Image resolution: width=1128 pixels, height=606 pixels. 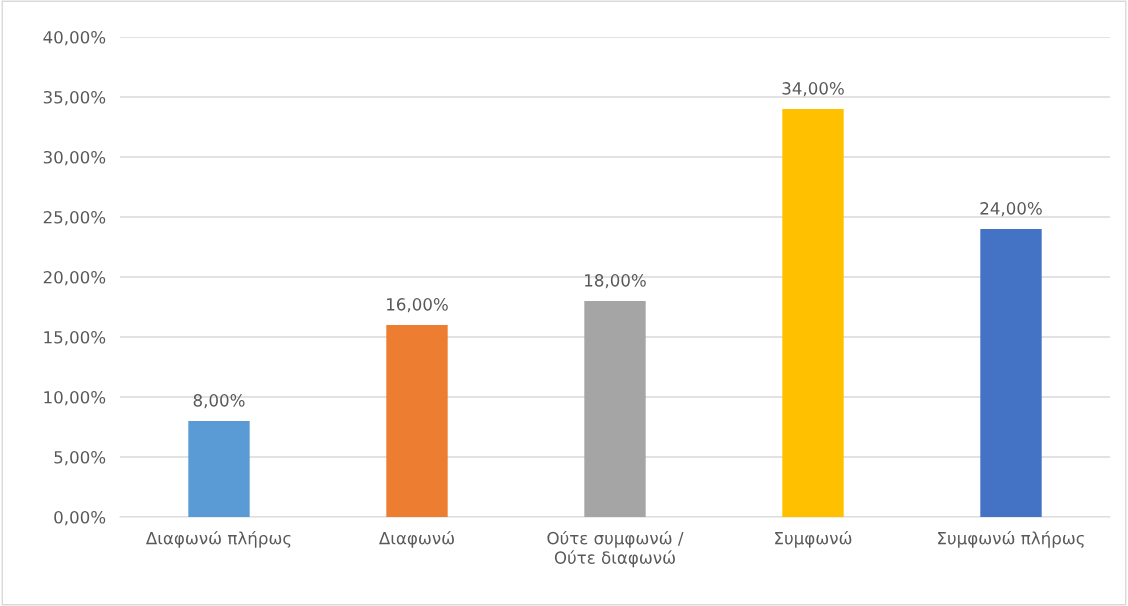 I want to click on data-label: 16,00%, so click(x=417, y=305).